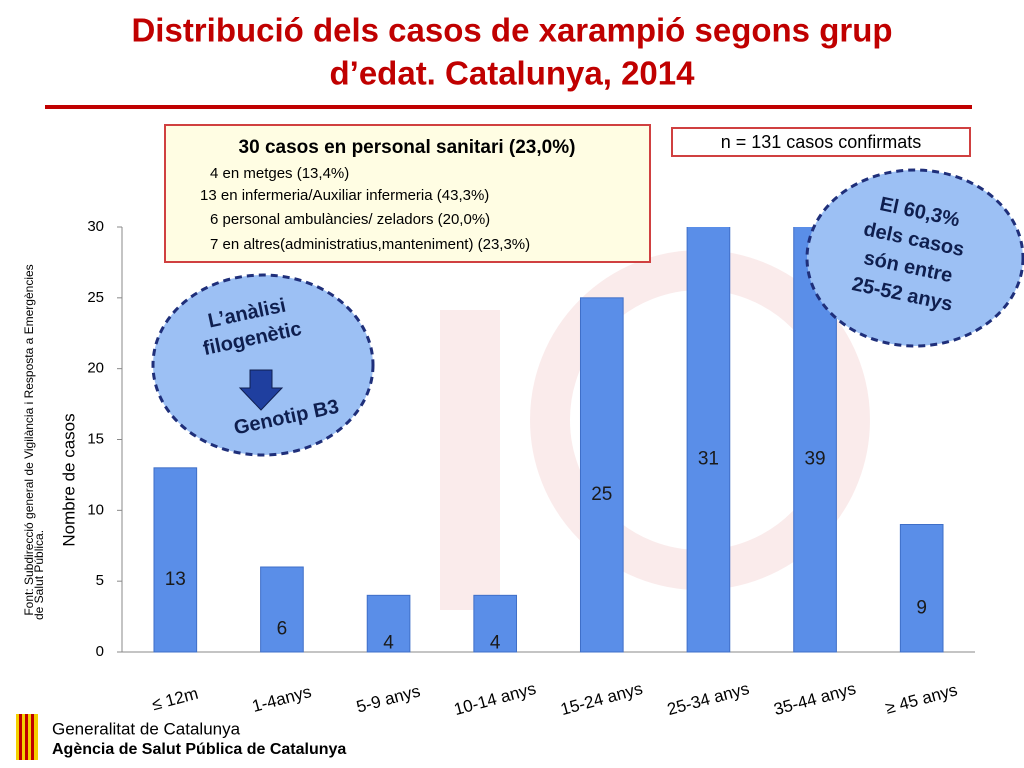  I want to click on arrow, so click(261, 390).